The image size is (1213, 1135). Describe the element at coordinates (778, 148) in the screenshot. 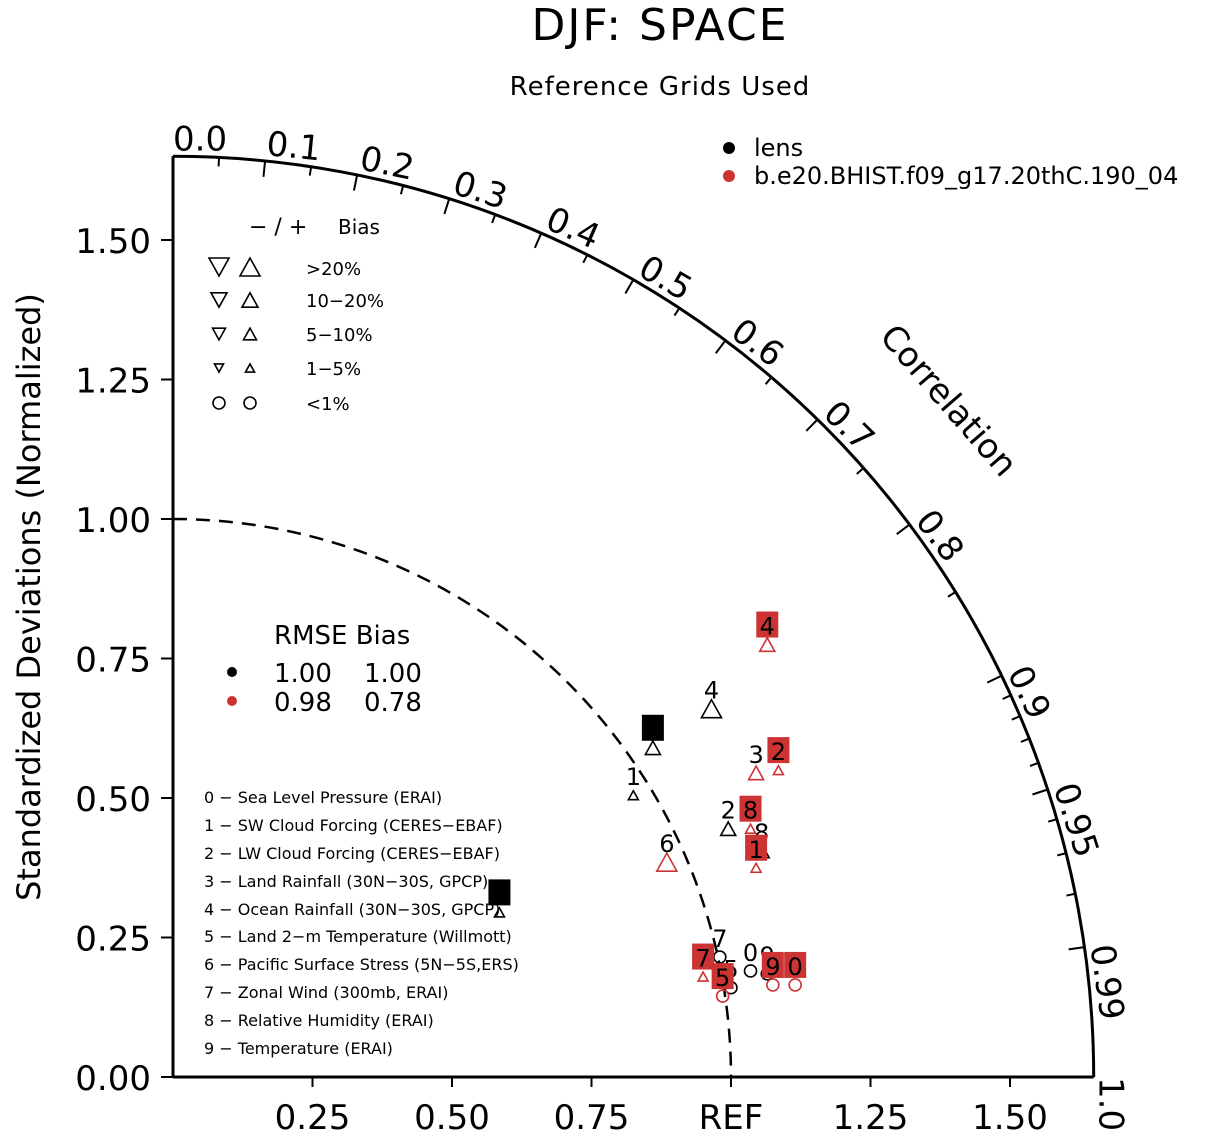

I see `legend-label-lens: lens` at that location.